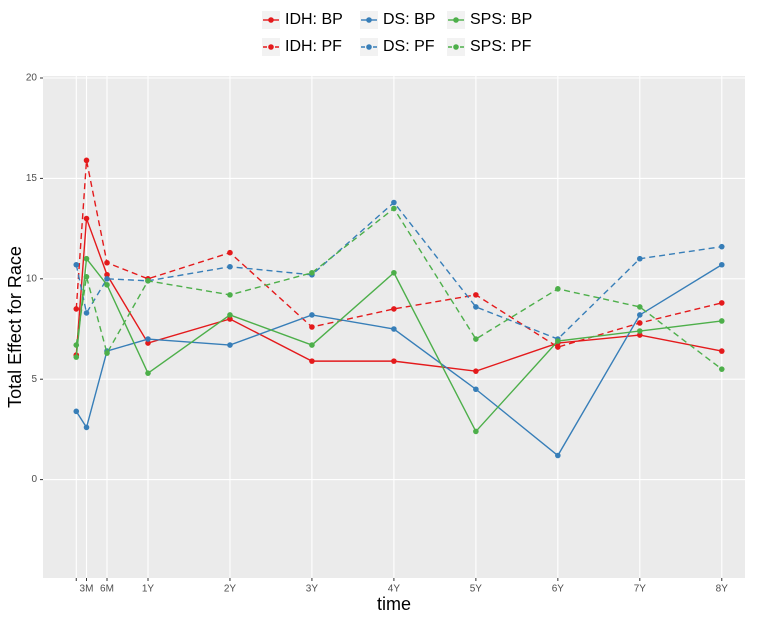 This screenshot has width=761, height=621. What do you see at coordinates (409, 46) in the screenshot?
I see `legend-label: DS: PF` at bounding box center [409, 46].